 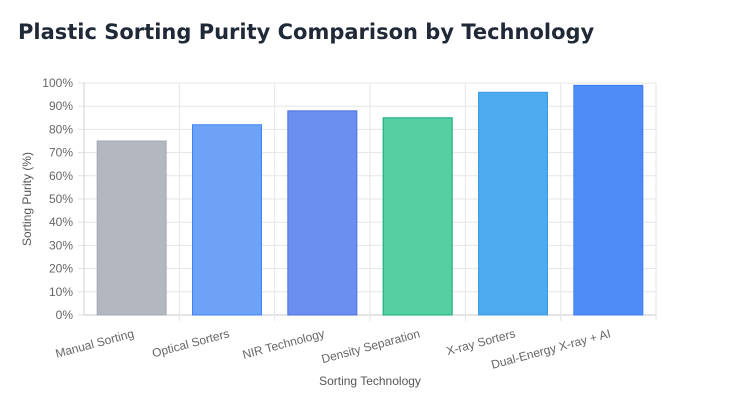 What do you see at coordinates (608, 200) in the screenshot?
I see `bar-dual-energy-x-ray-ai` at bounding box center [608, 200].